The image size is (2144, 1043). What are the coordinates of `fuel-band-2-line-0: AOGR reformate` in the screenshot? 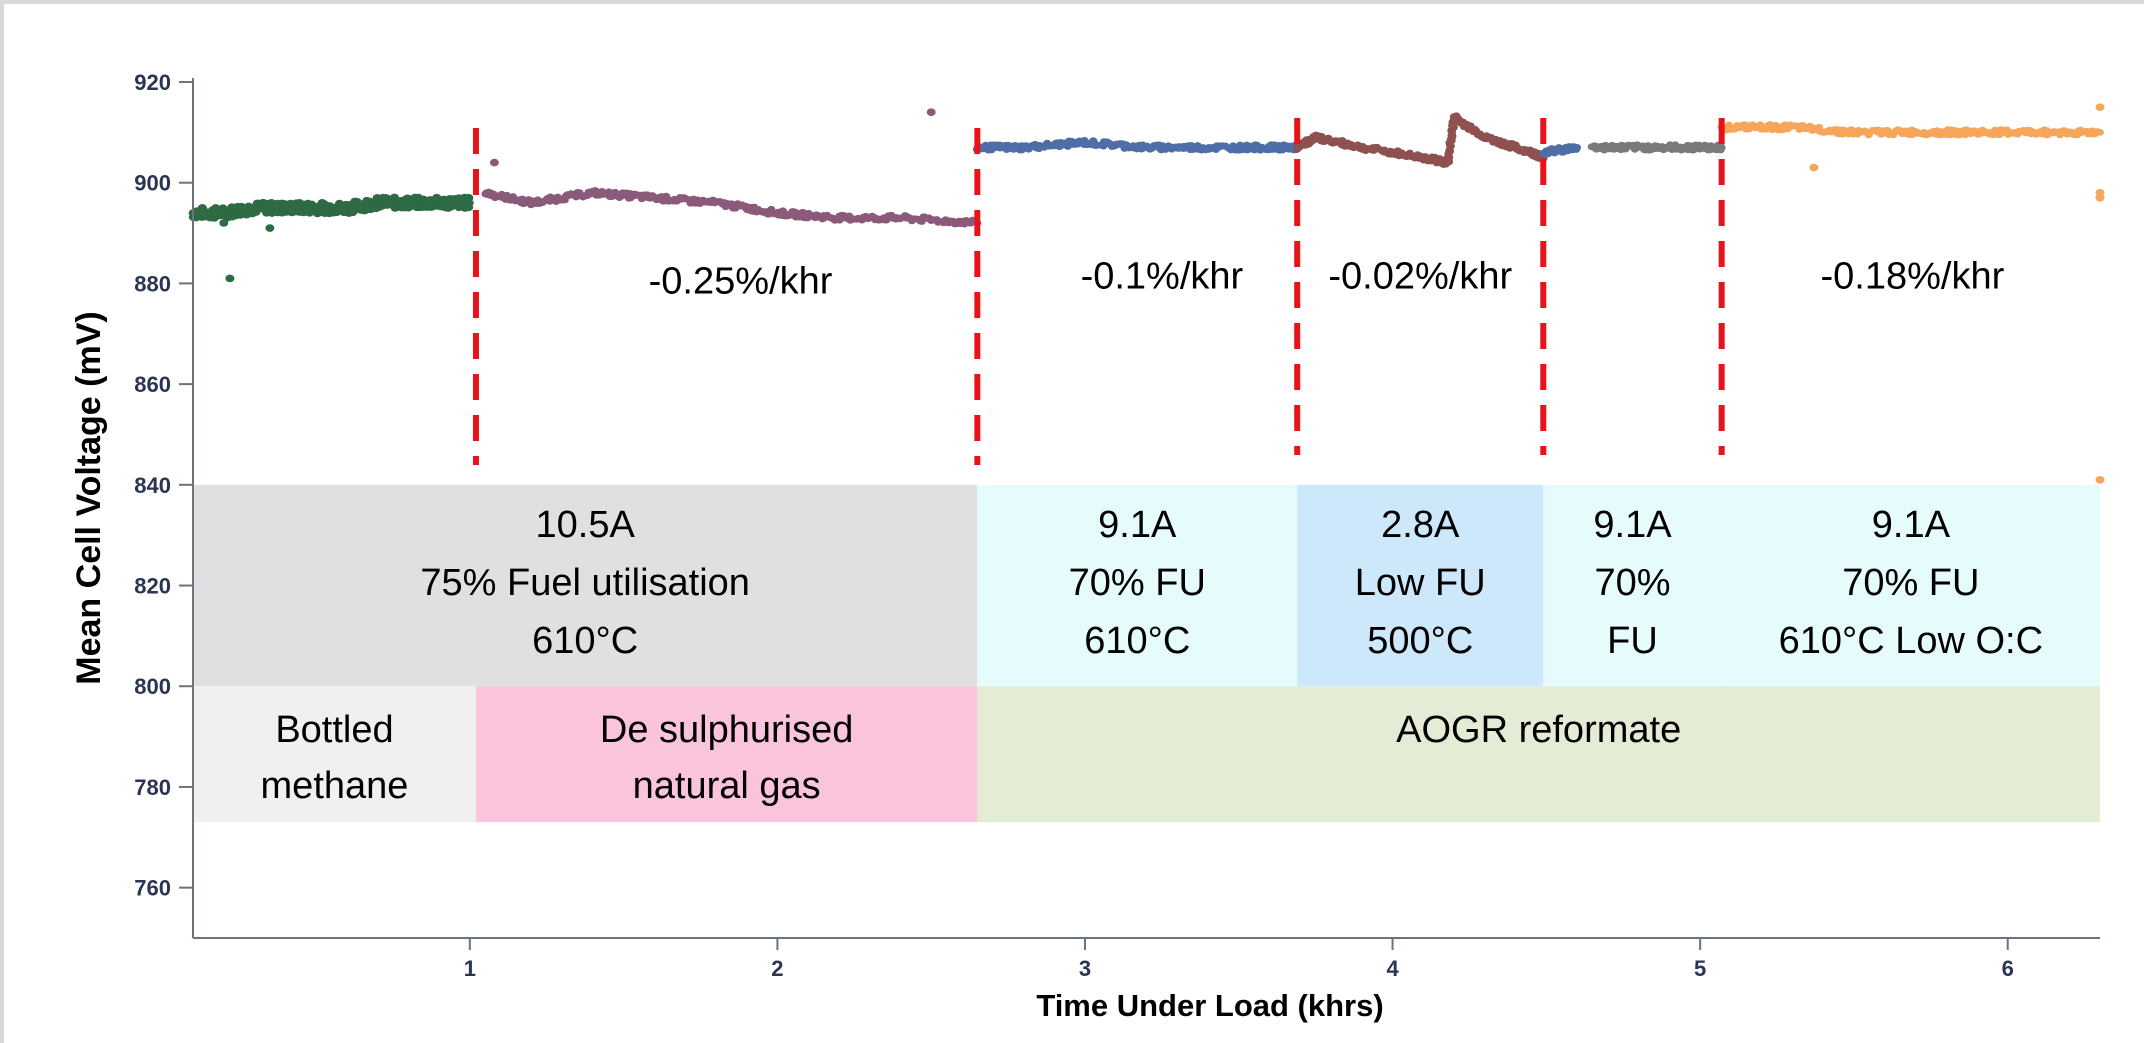 It's located at (1538, 730).